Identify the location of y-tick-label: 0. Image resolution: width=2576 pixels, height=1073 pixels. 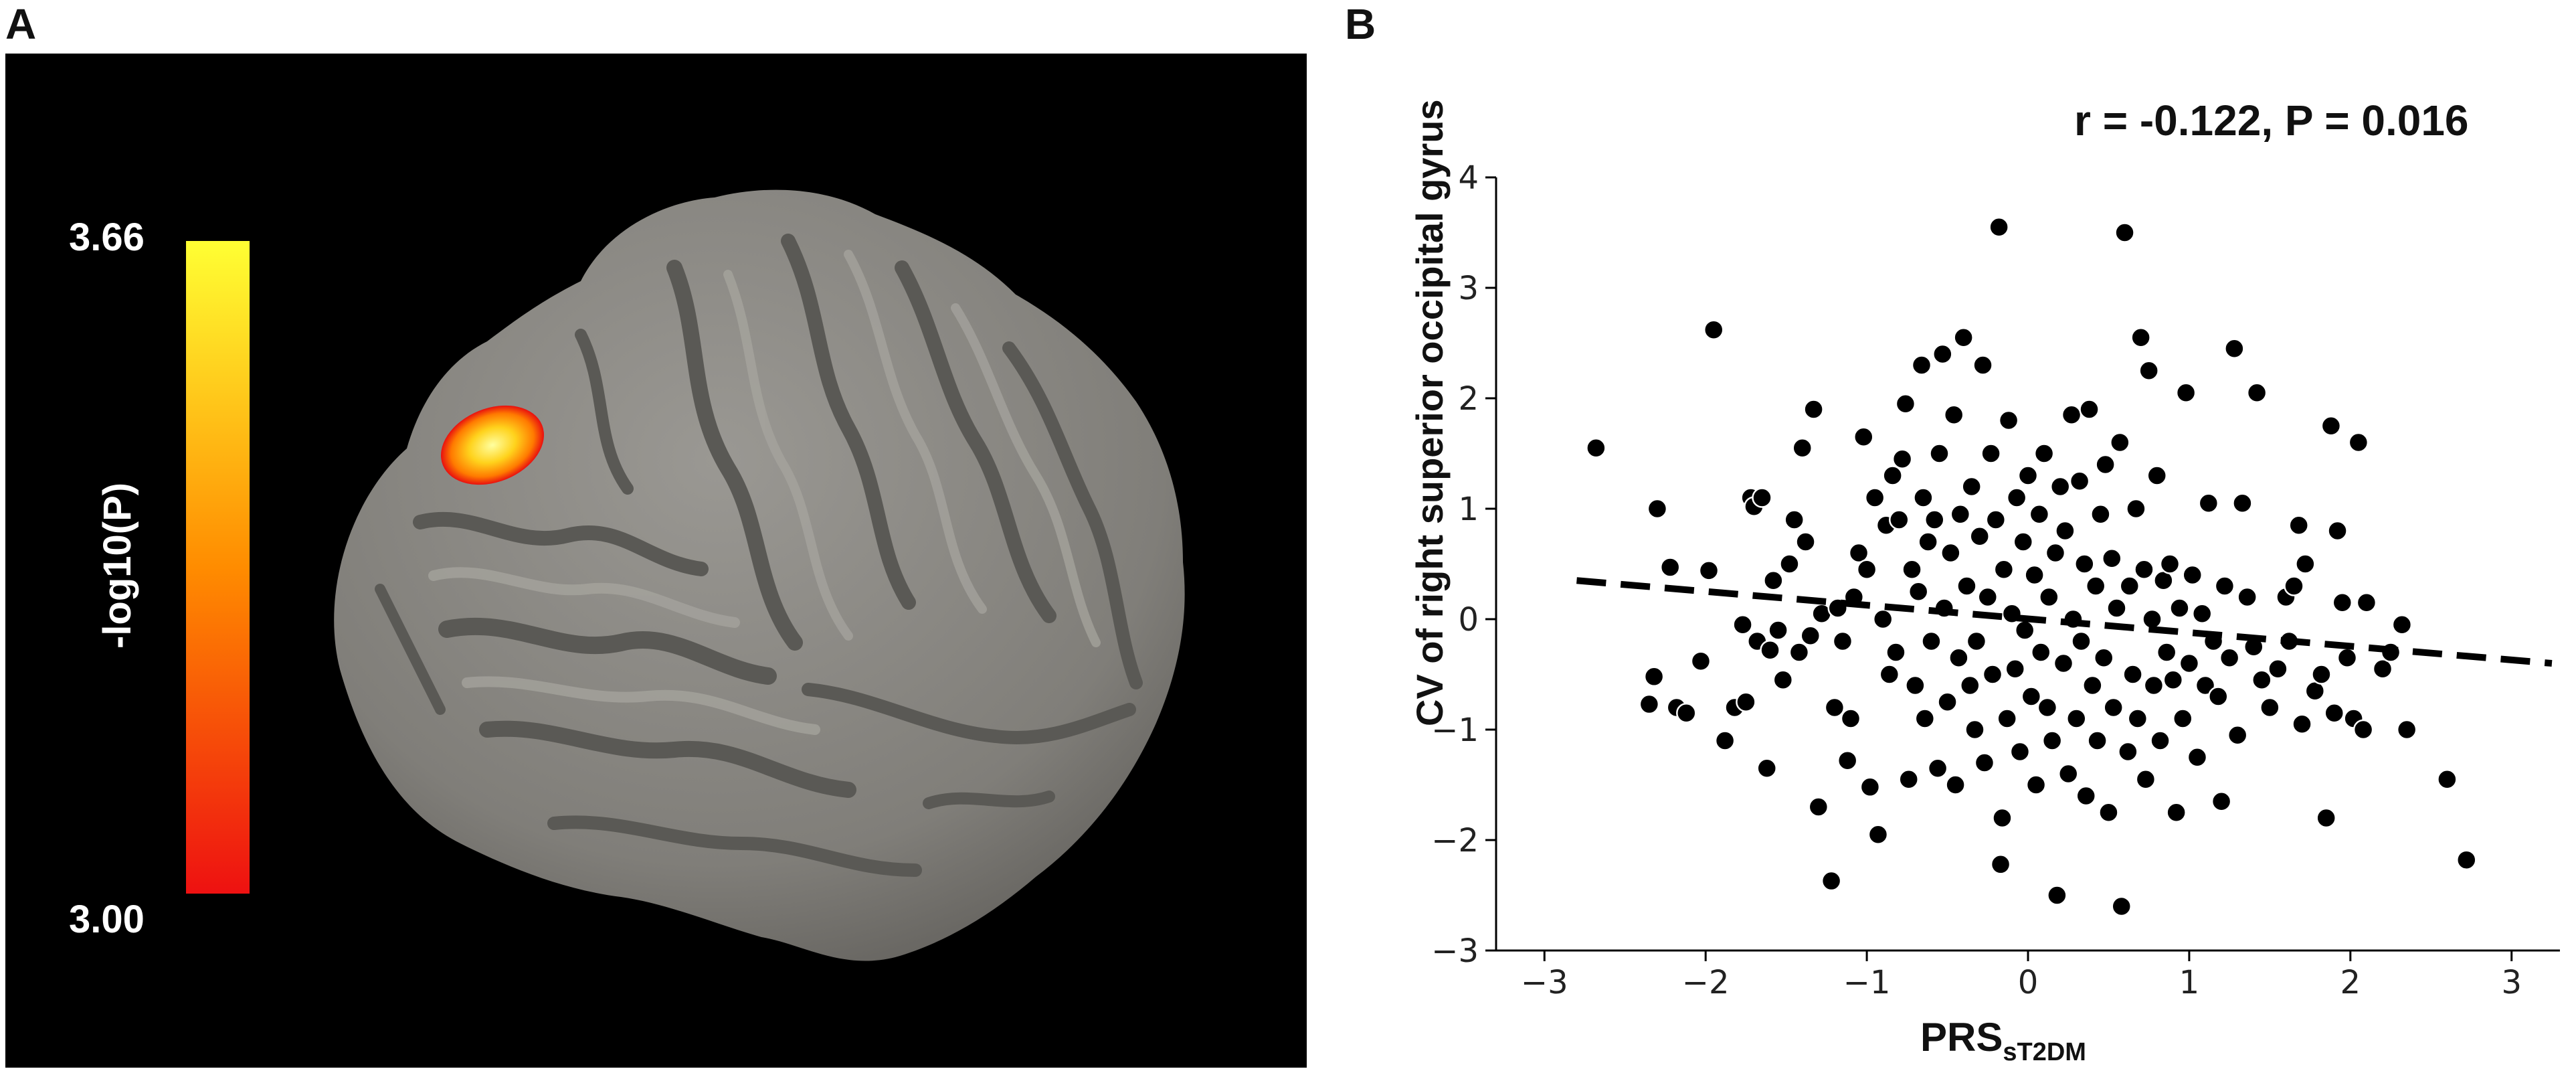
(1468, 620).